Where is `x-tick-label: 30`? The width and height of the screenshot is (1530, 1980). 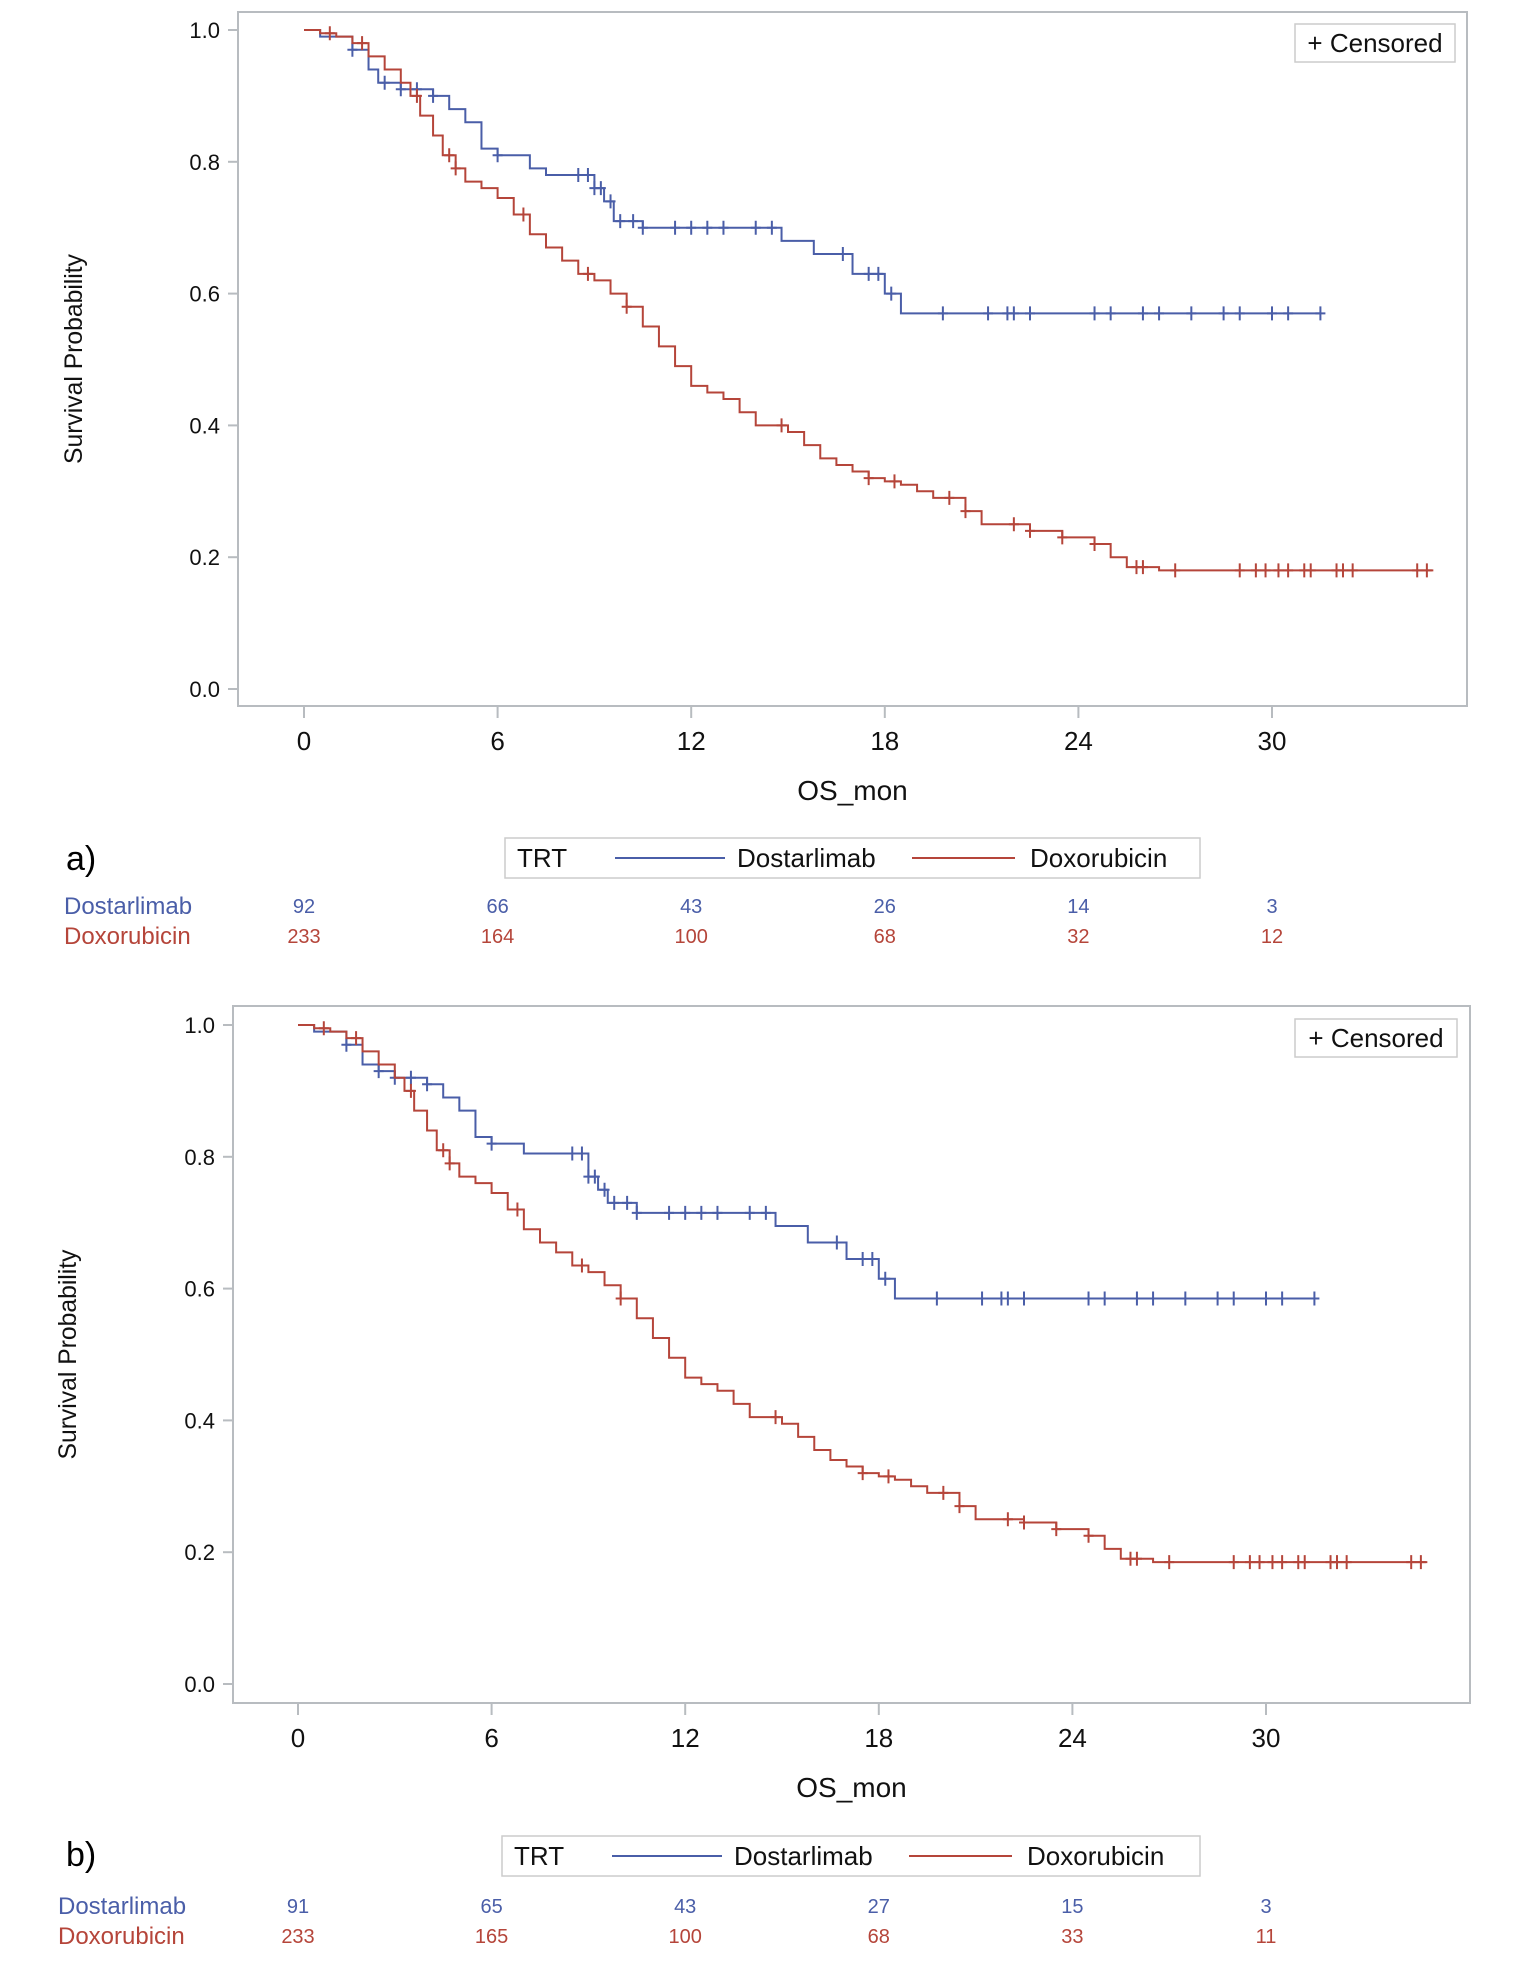 x-tick-label: 30 is located at coordinates (1266, 1738).